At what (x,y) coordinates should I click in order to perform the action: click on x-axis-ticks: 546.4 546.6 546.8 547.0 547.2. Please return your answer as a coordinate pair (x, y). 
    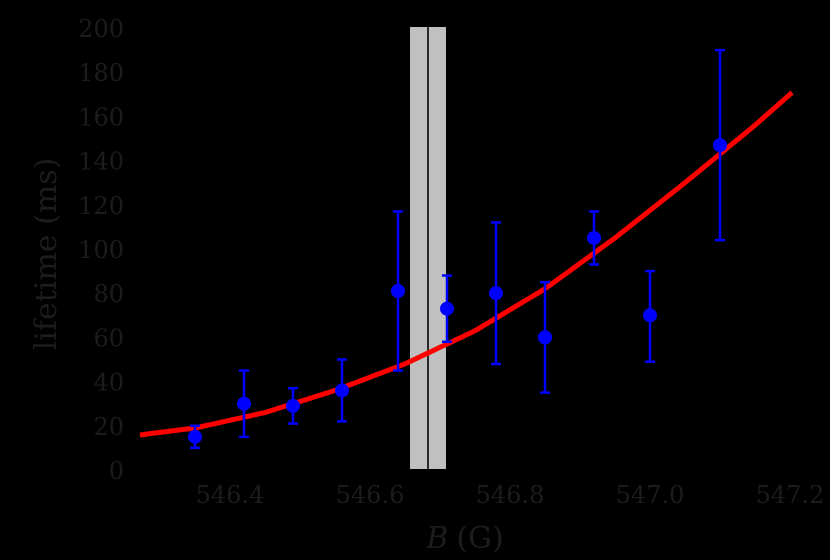
    Looking at the image, I should click on (510, 495).